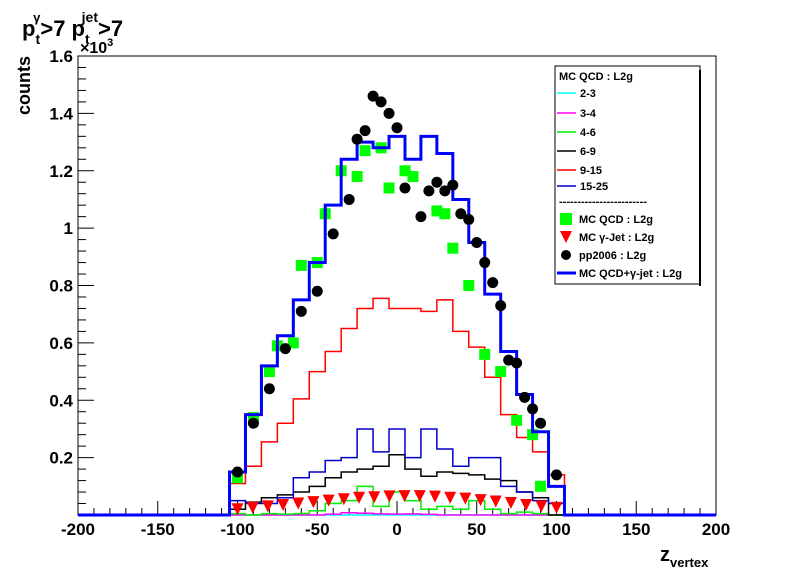  What do you see at coordinates (566, 255) in the screenshot?
I see `legend-swatch-circle` at bounding box center [566, 255].